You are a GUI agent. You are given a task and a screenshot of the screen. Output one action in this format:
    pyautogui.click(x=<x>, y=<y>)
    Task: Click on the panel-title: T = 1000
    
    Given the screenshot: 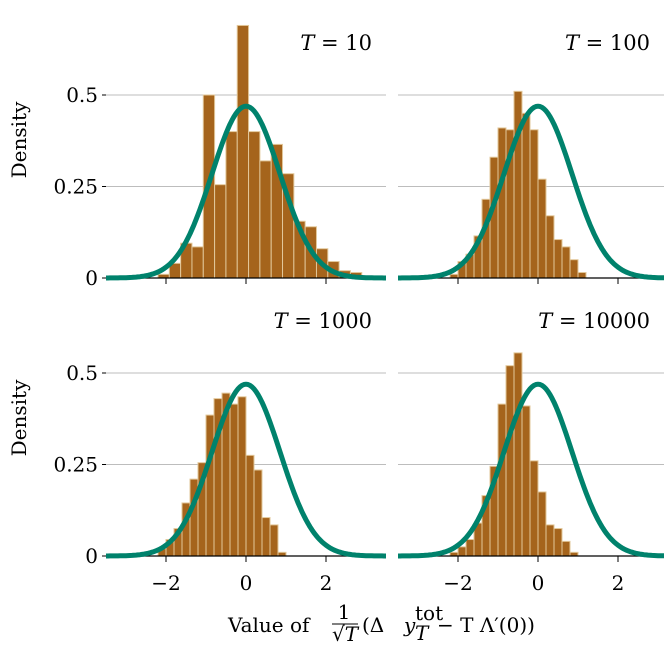 What is the action you would take?
    pyautogui.click(x=323, y=321)
    